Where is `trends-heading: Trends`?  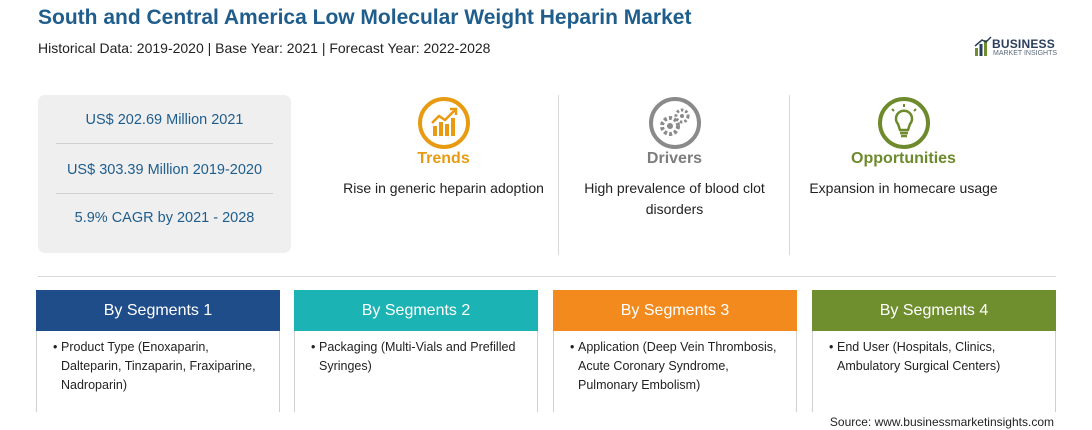
trends-heading: Trends is located at coordinates (443, 158).